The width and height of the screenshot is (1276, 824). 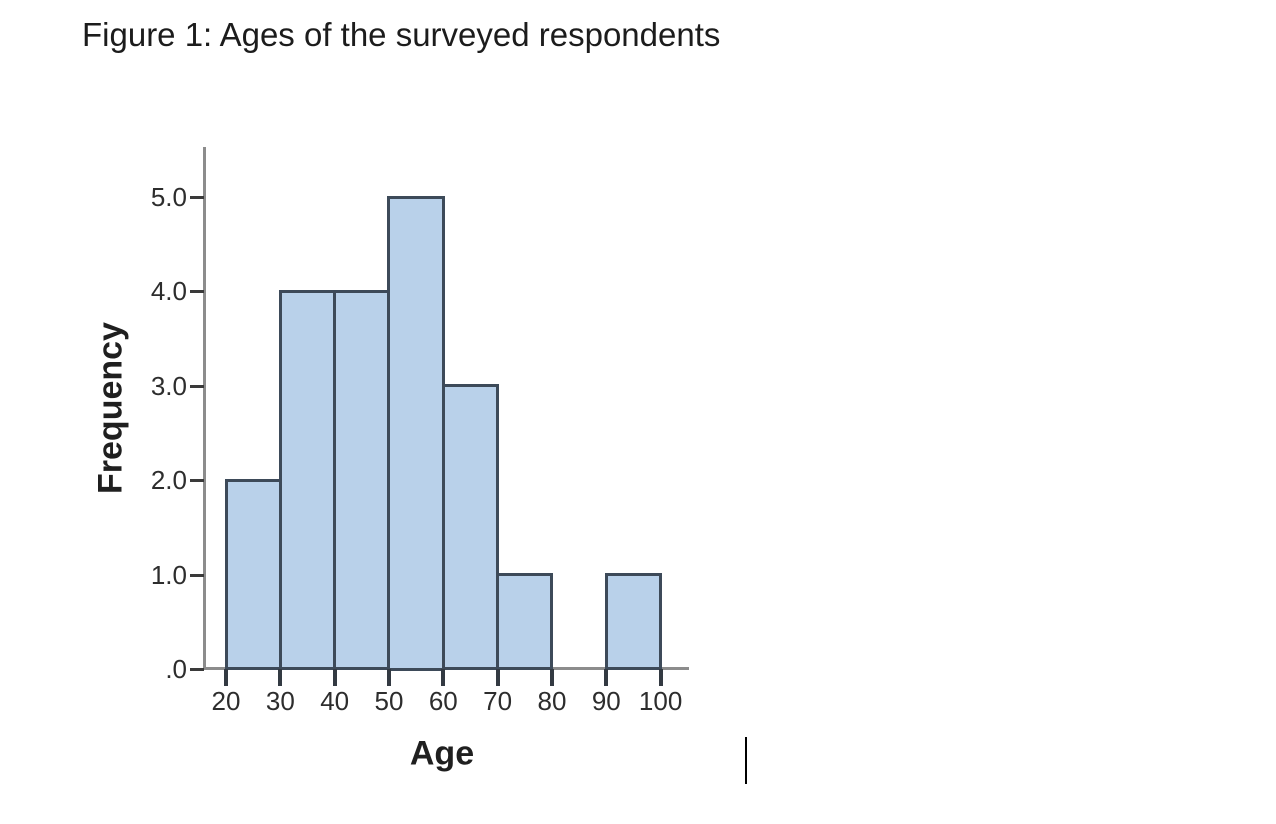 I want to click on x-tick-label: 90, so click(x=606, y=701).